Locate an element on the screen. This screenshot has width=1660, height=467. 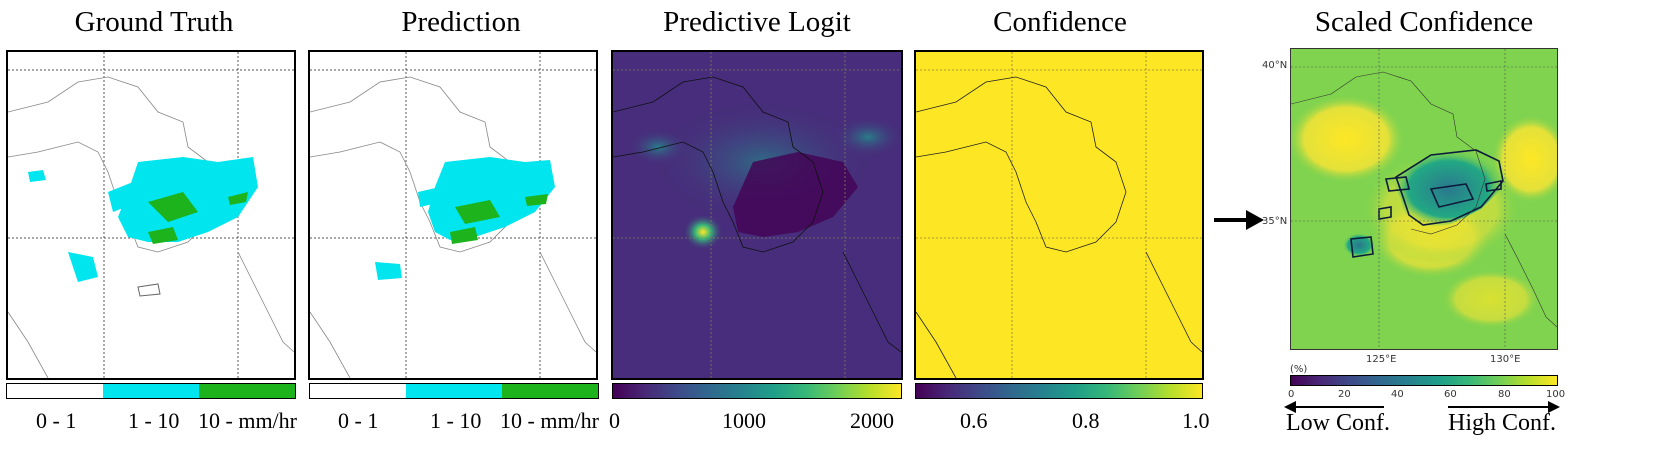
lon-label-125: 125°E is located at coordinates (1381, 359).